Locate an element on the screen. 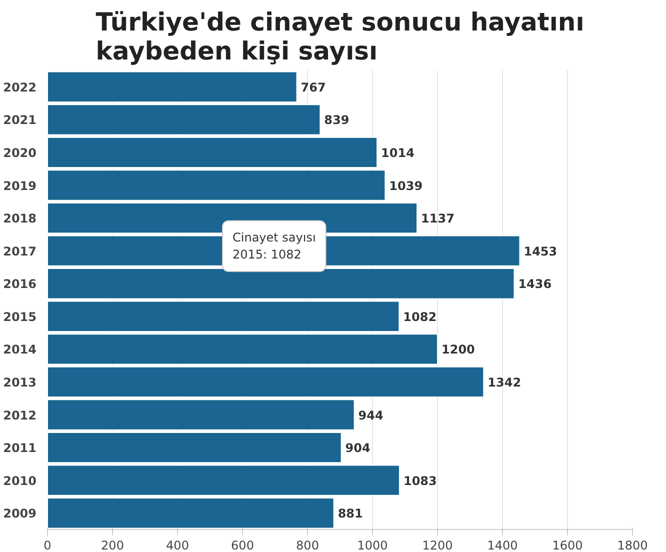 The height and width of the screenshot is (552, 666). data-label: 904 is located at coordinates (357, 448).